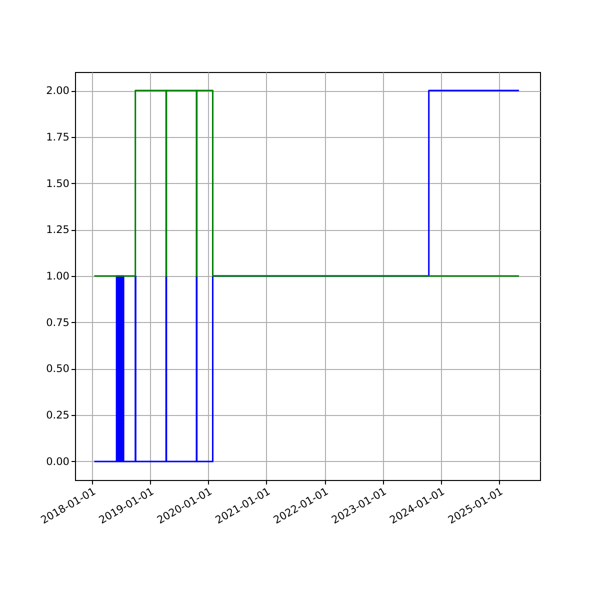 The width and height of the screenshot is (600, 600). Describe the element at coordinates (58, 322) in the screenshot. I see `y-tick-label: 0.75` at that location.